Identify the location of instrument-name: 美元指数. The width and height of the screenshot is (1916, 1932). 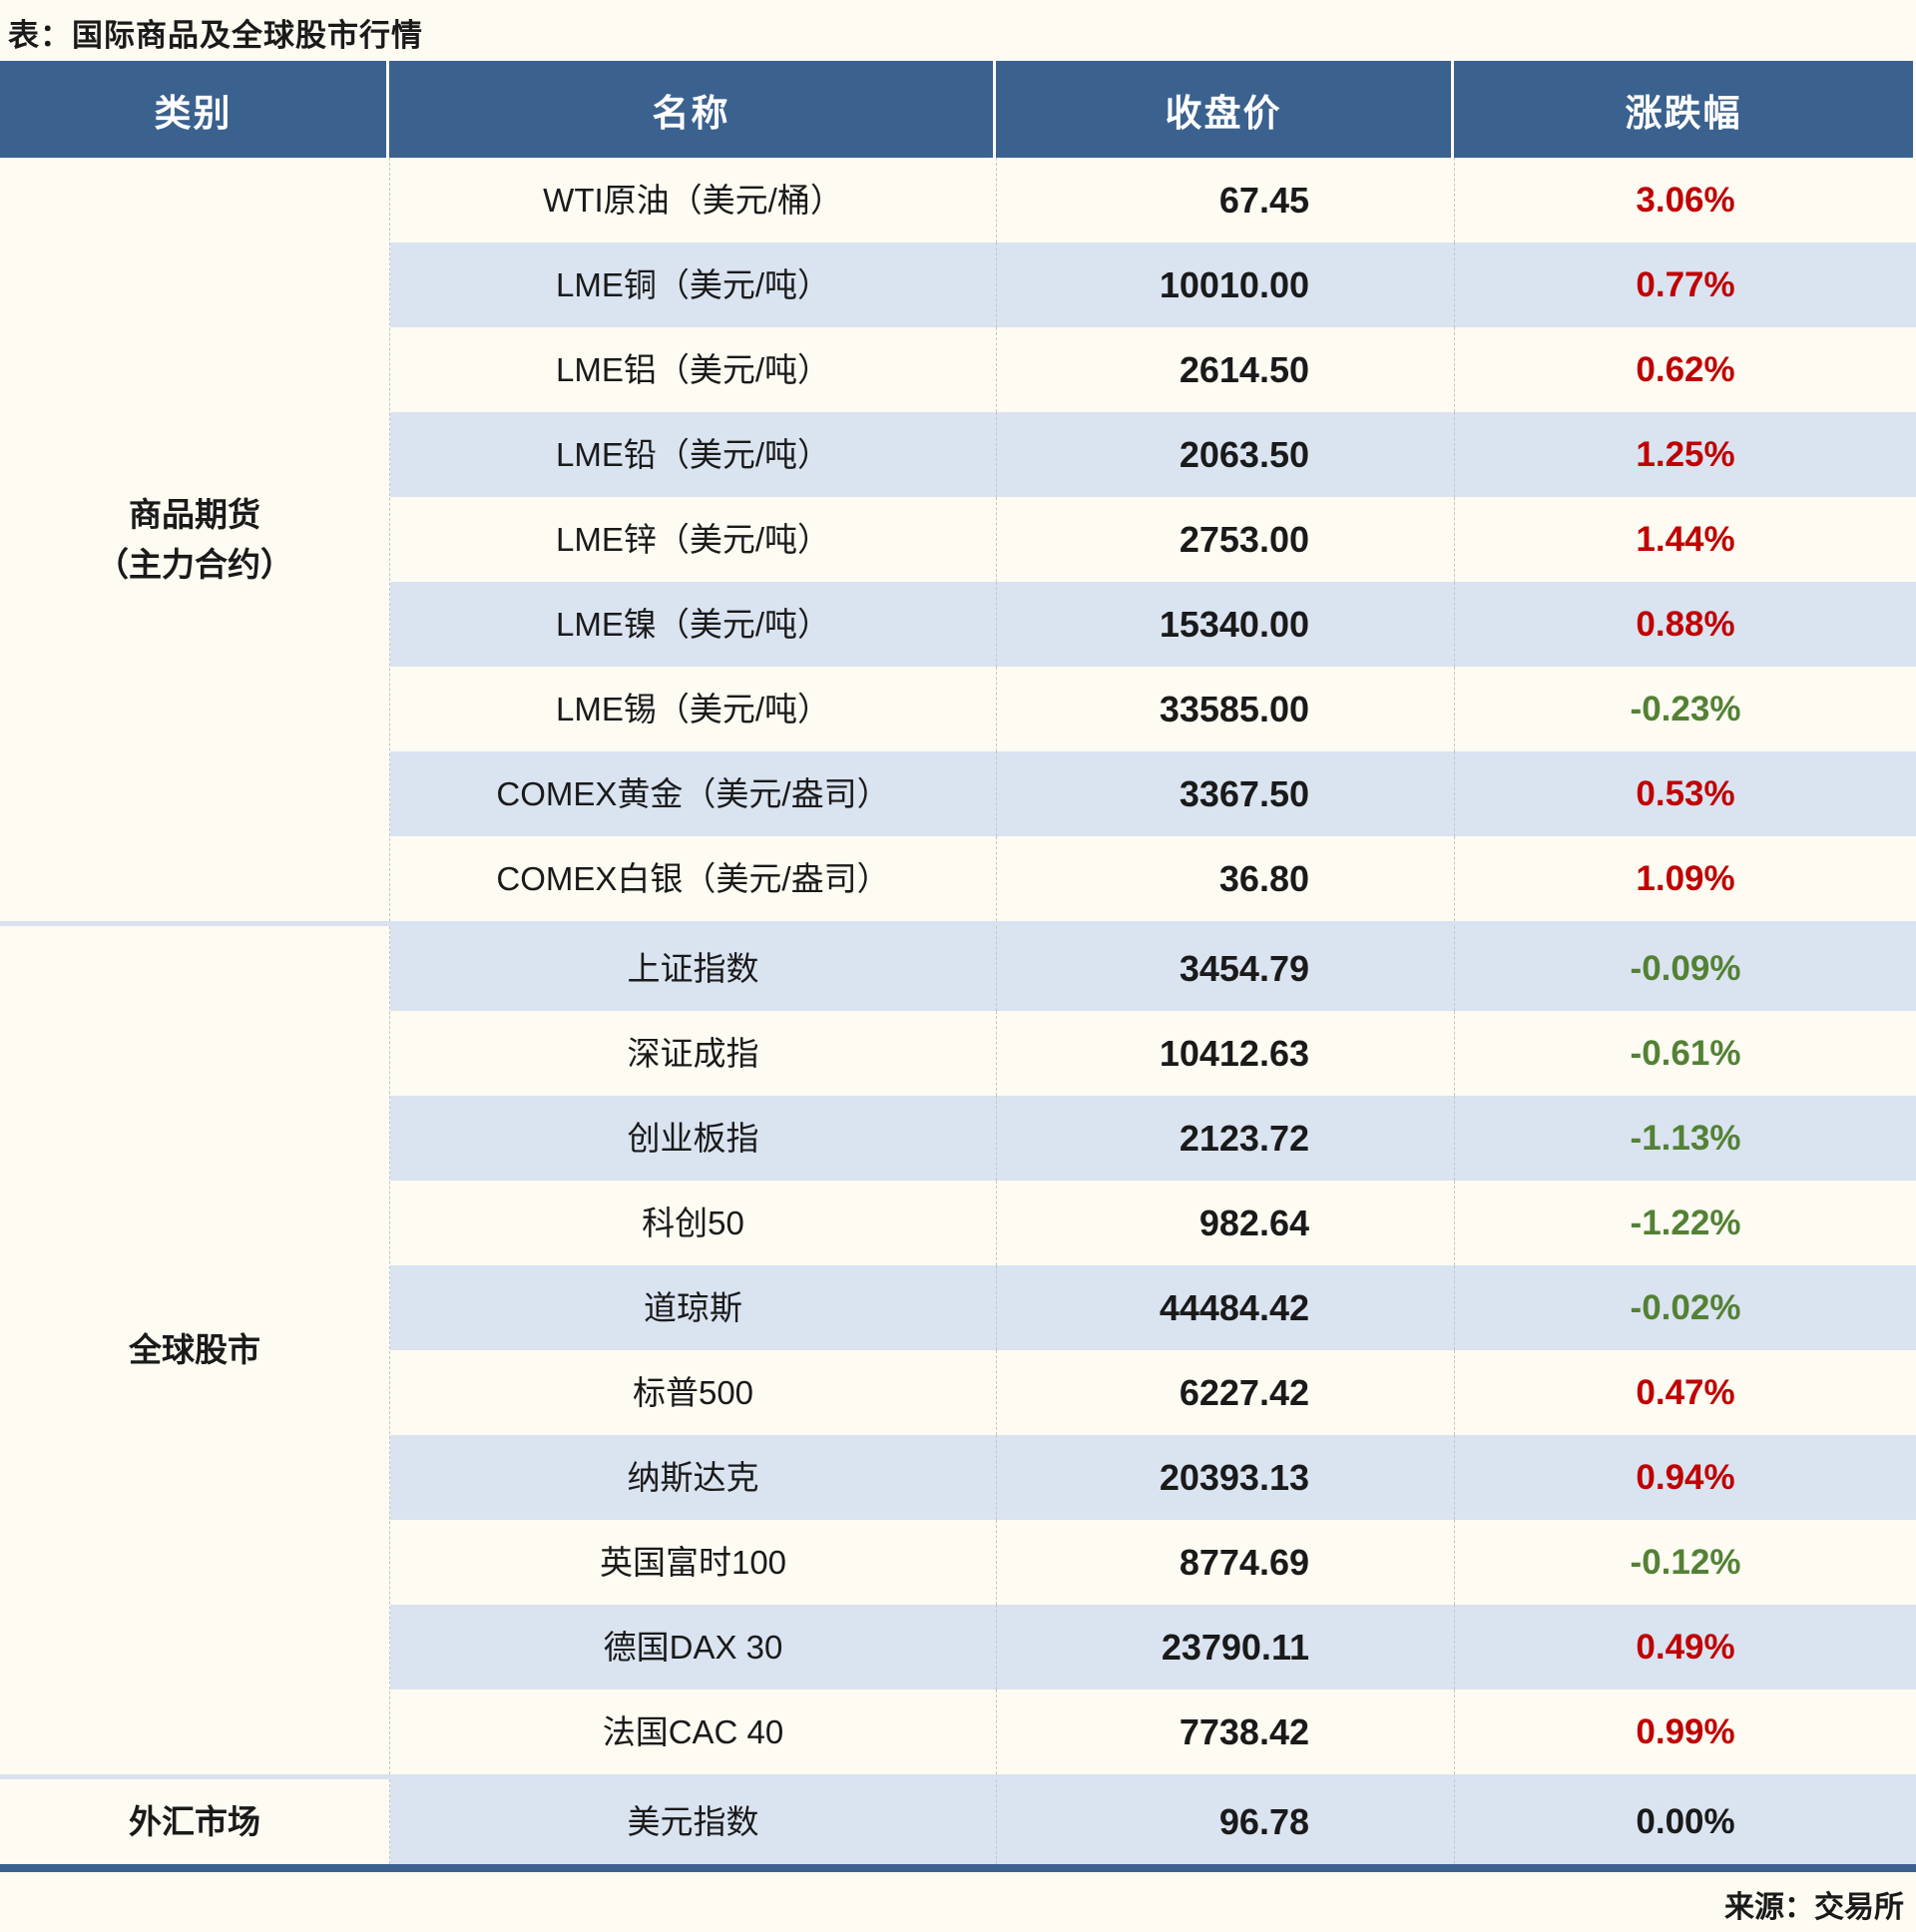
(693, 1821).